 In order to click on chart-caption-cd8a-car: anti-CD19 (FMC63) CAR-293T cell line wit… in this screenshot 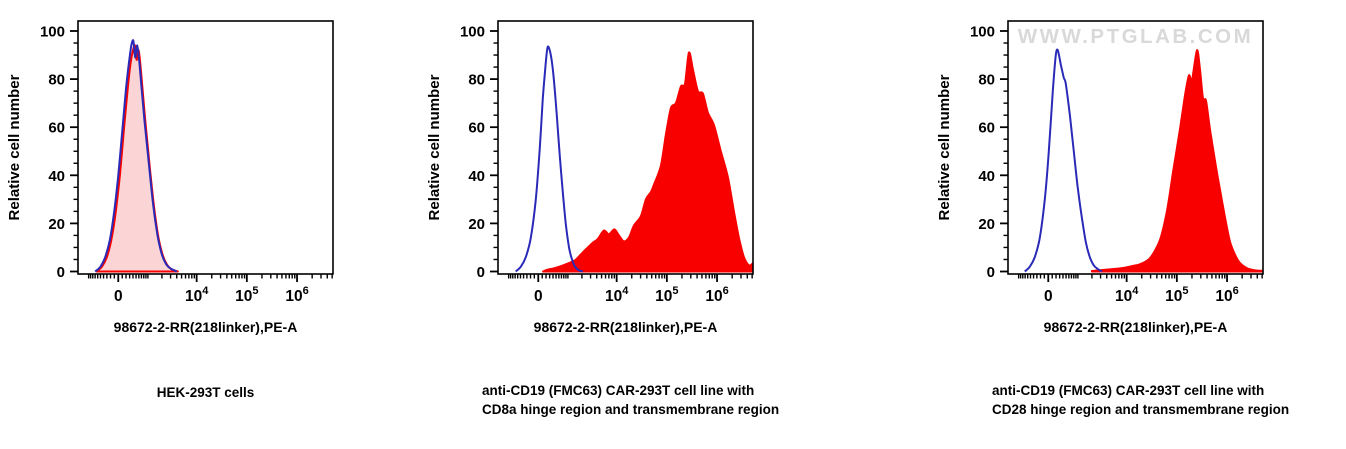, I will do `click(630, 400)`.